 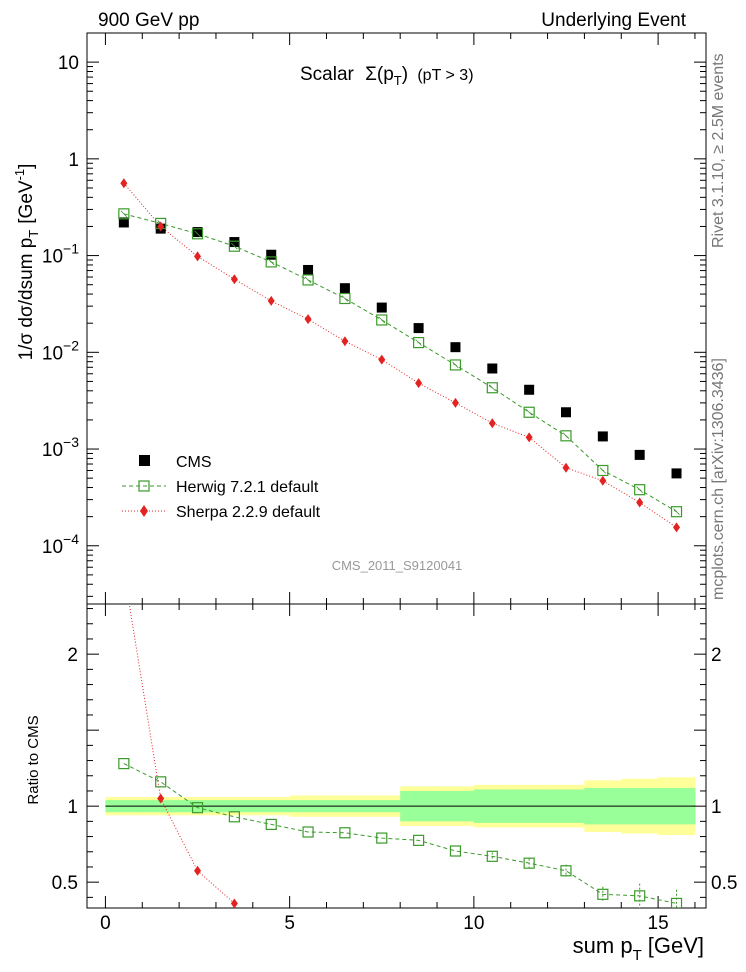 I want to click on x-tick-label: 5, so click(x=289, y=923).